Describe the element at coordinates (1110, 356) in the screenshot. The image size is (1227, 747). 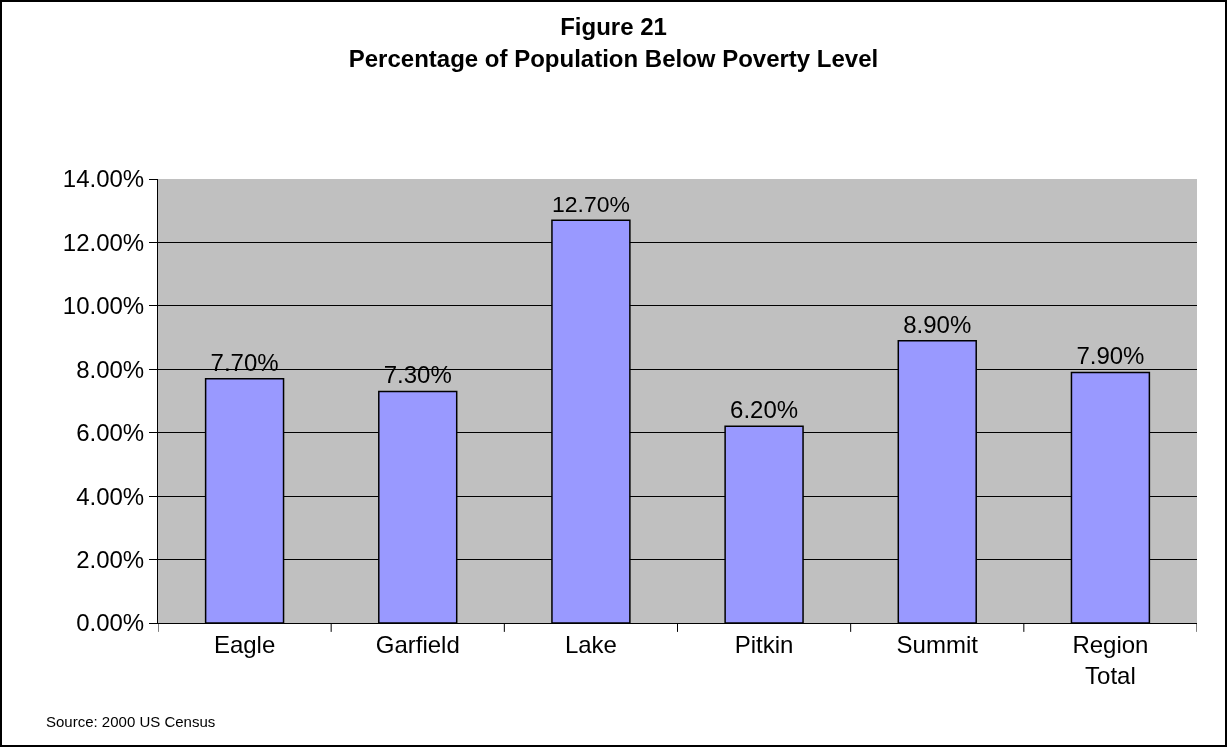
I see `data-label: 7.90%` at that location.